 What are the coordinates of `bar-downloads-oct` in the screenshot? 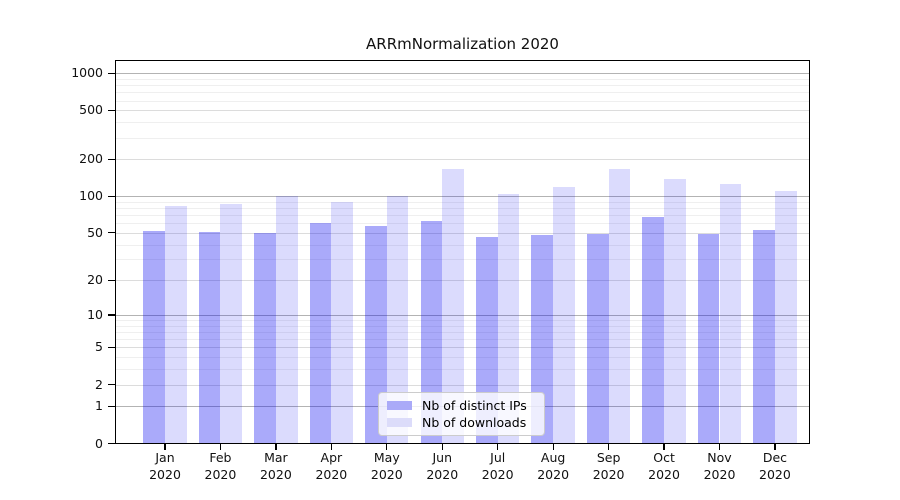 It's located at (675, 311).